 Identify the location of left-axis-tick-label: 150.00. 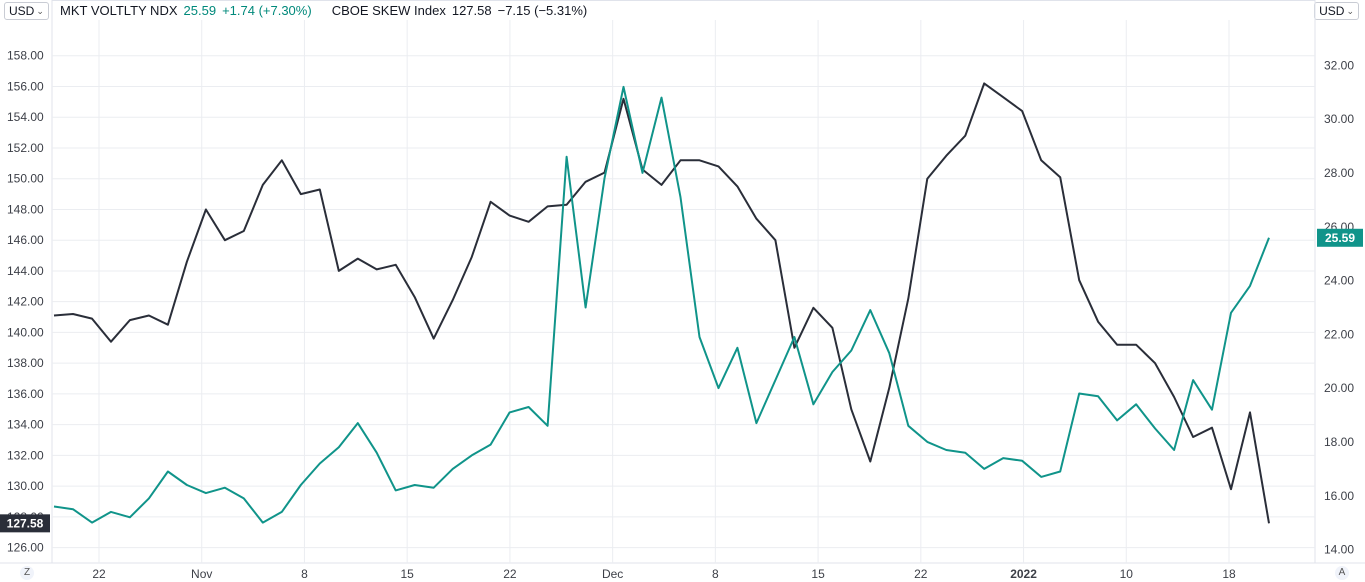
(25, 179).